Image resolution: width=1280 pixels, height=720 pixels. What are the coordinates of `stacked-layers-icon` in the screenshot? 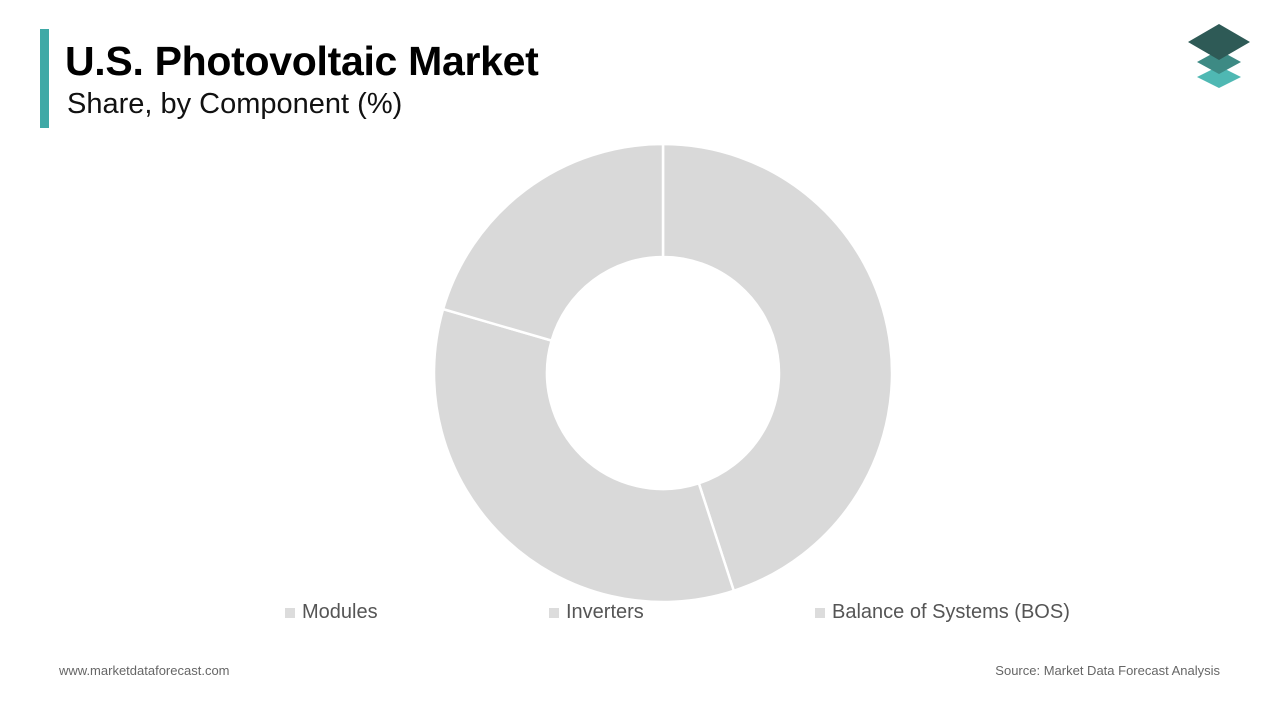 It's located at (1219, 56).